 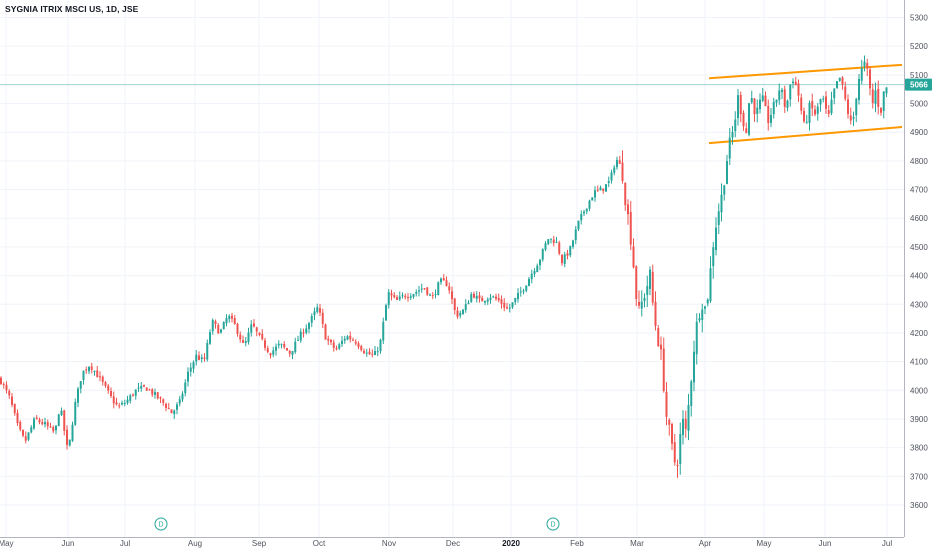 I want to click on channel-line-lower, so click(x=805, y=135).